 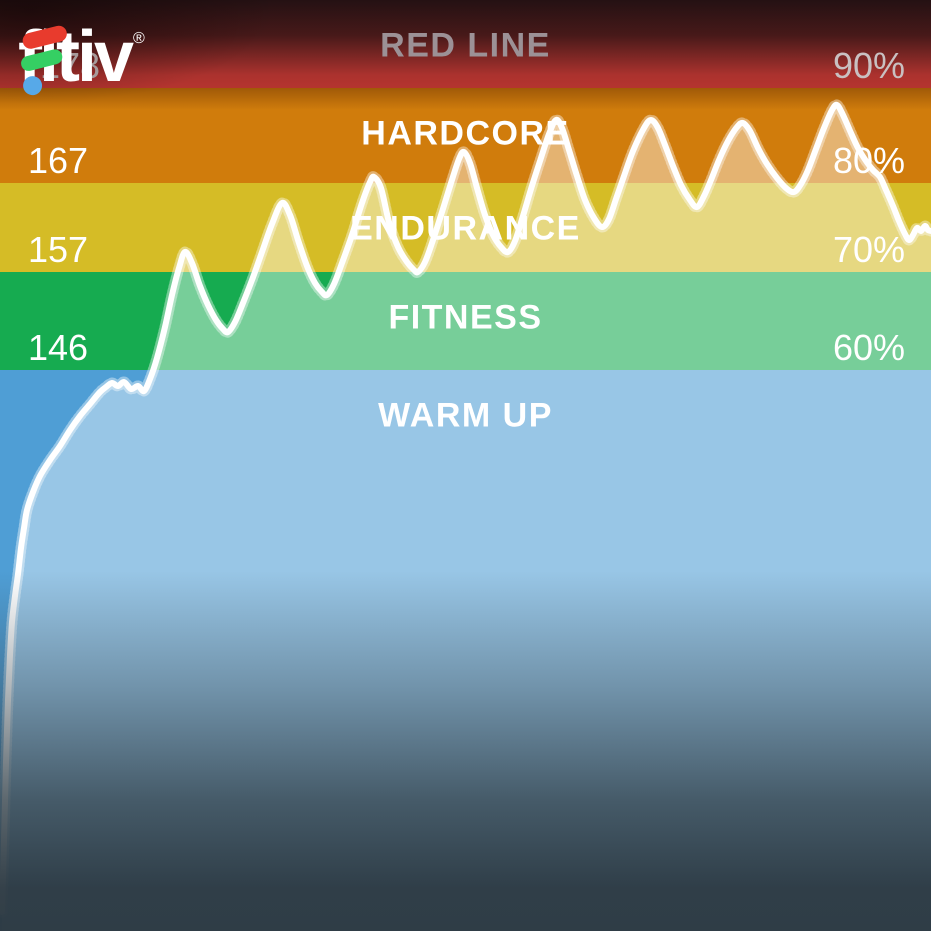 I want to click on zone-band-endurance, so click(x=465, y=227).